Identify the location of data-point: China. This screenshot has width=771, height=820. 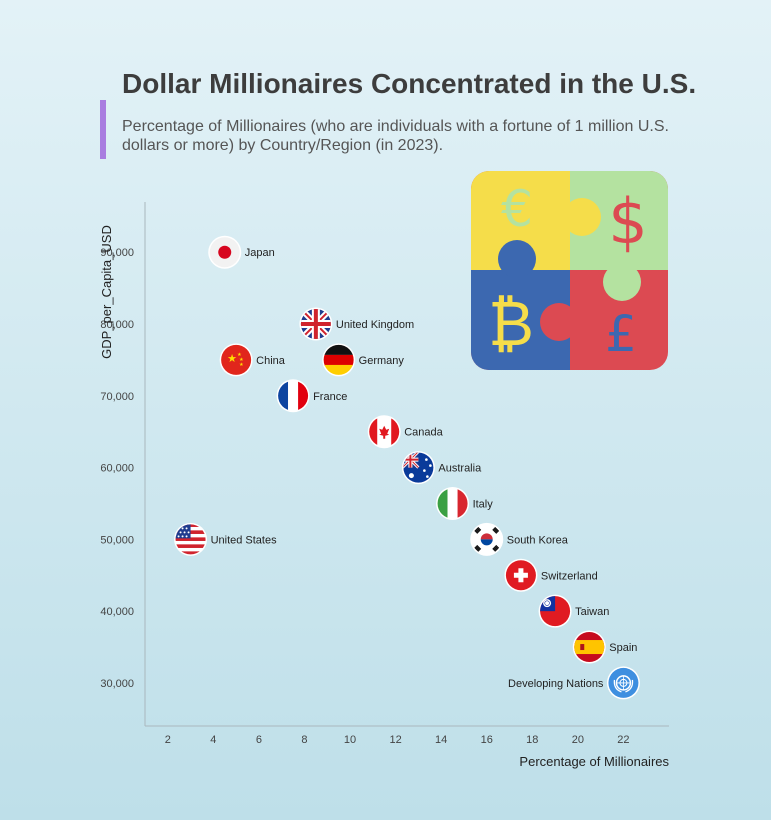
(252, 360).